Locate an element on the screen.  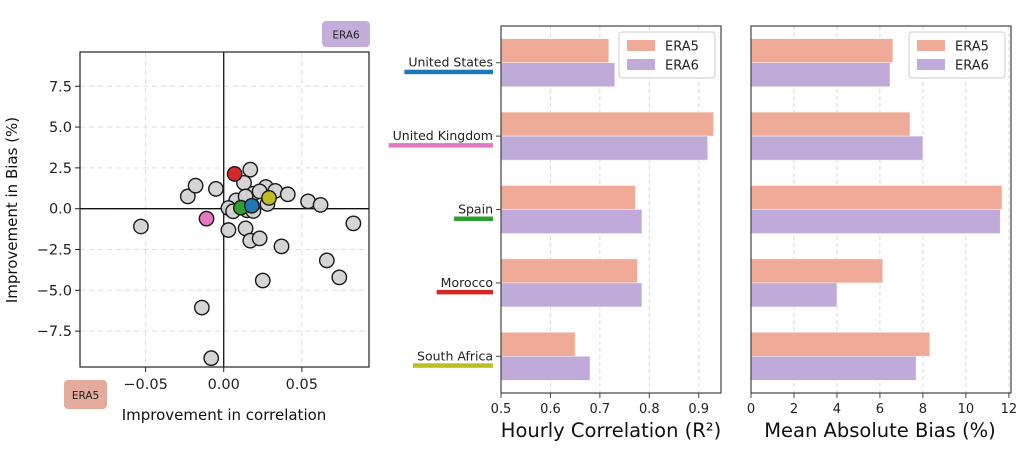
scatter-y-ticks: 7.5 5.0 2.5 0.0 −2.5 −5.0 −7.5 is located at coordinates (58, 209).